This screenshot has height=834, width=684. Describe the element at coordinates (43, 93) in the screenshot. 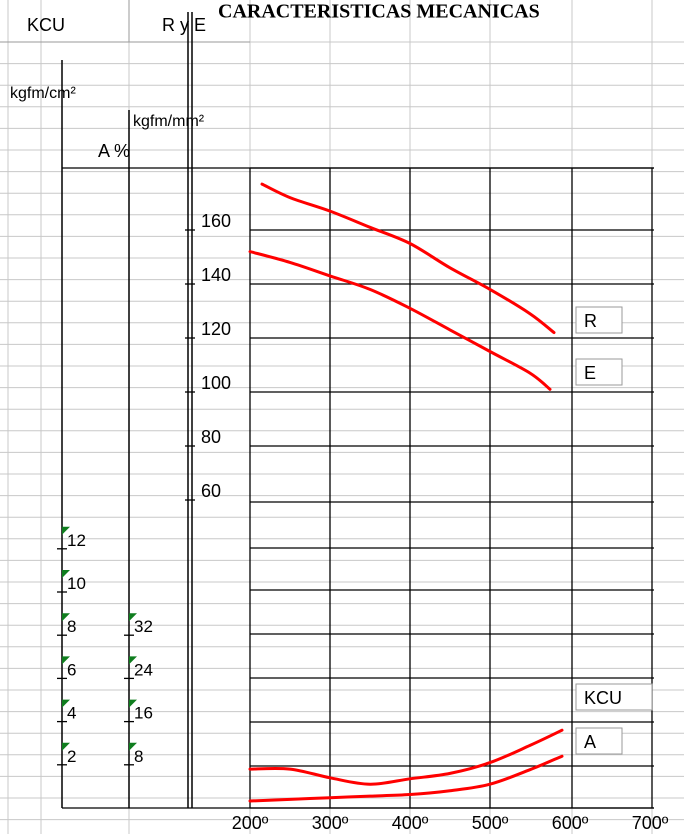

I see `kcu-unit-label: kgfm/cm²` at that location.